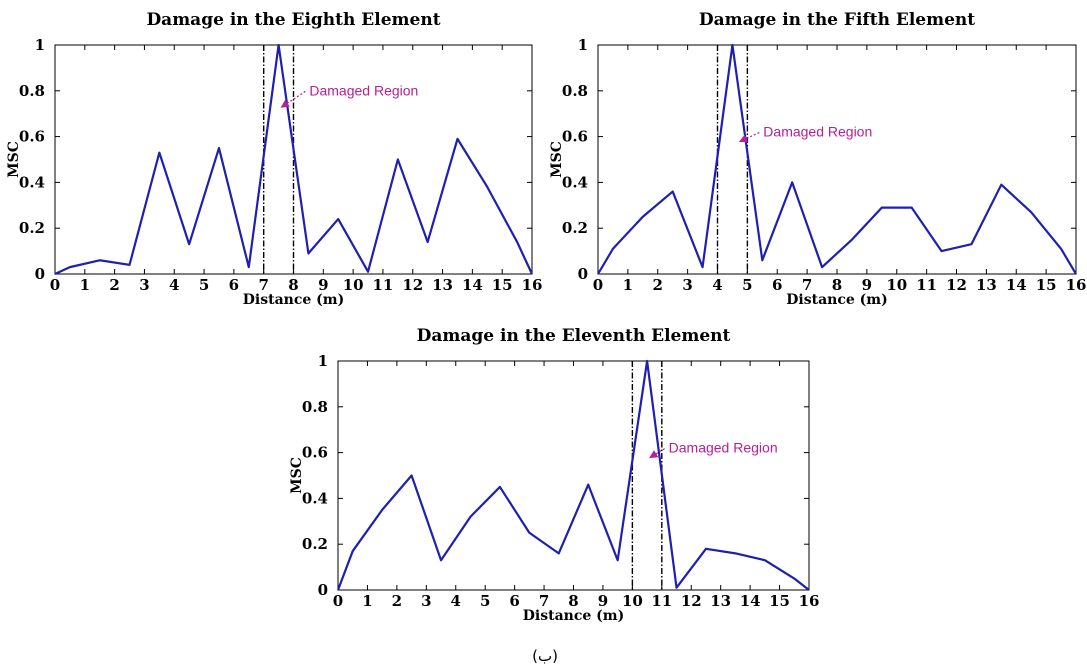 The height and width of the screenshot is (671, 1087). I want to click on chart-title: Damage in the Eighth Element, so click(293, 20).